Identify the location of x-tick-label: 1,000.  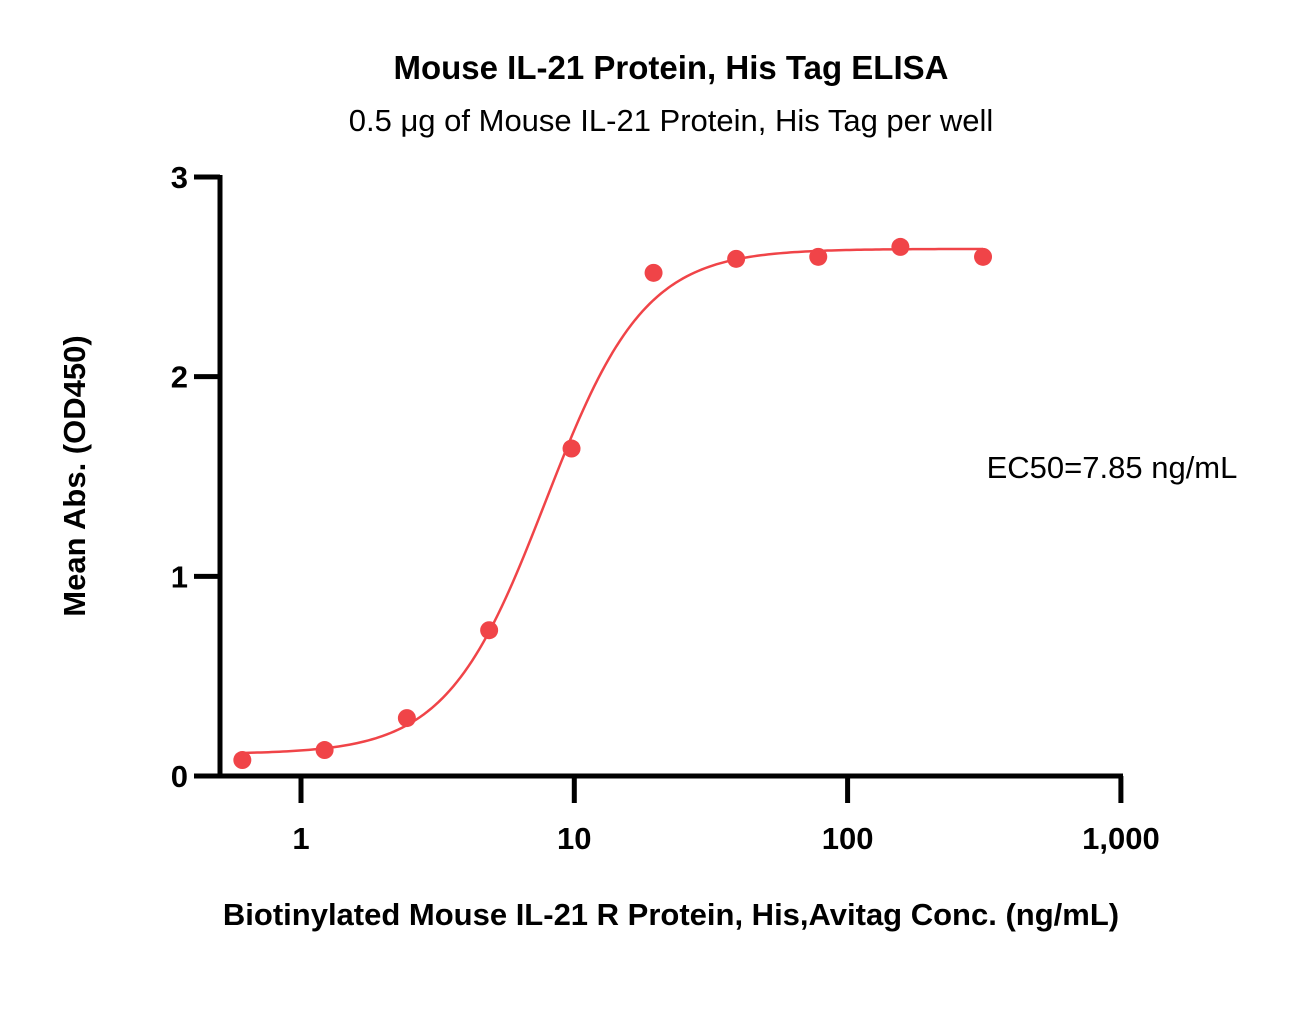
(1121, 838).